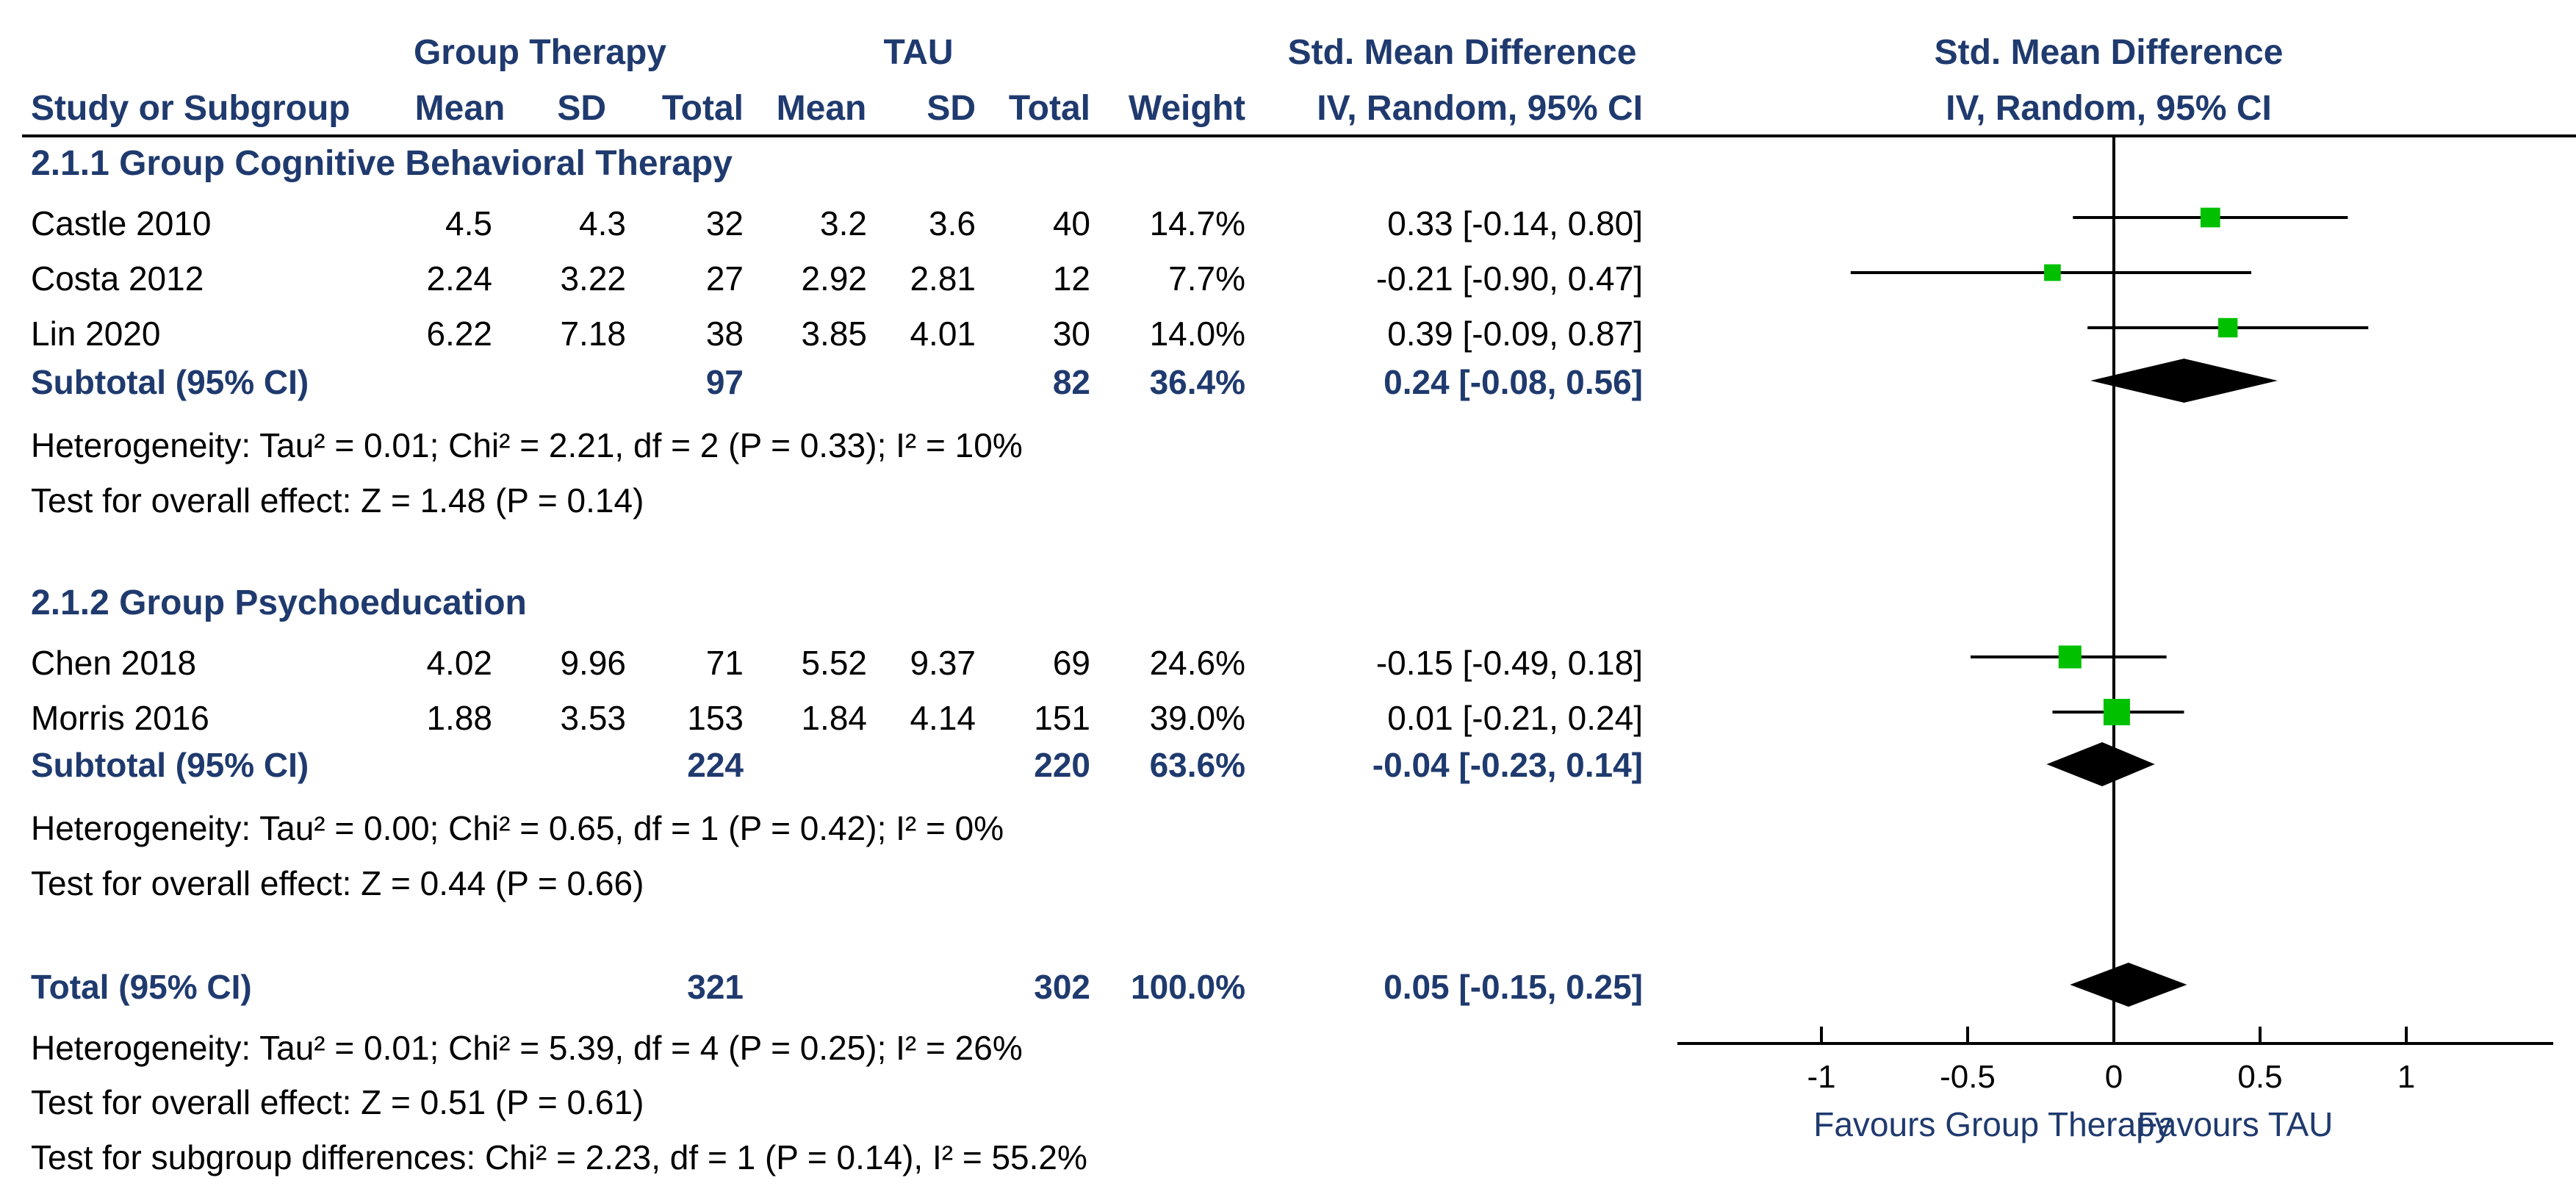 The image size is (2576, 1200). I want to click on study-name: Lin 2020, so click(96, 334).